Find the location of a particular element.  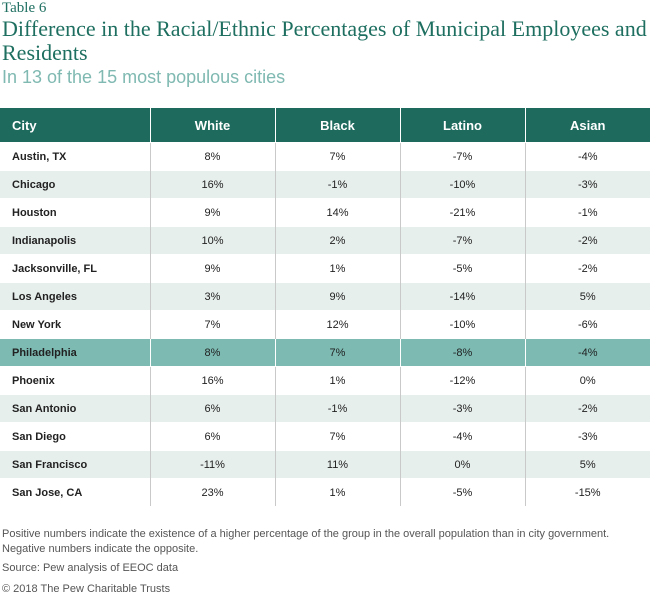

column-header-city: City is located at coordinates (75, 125).